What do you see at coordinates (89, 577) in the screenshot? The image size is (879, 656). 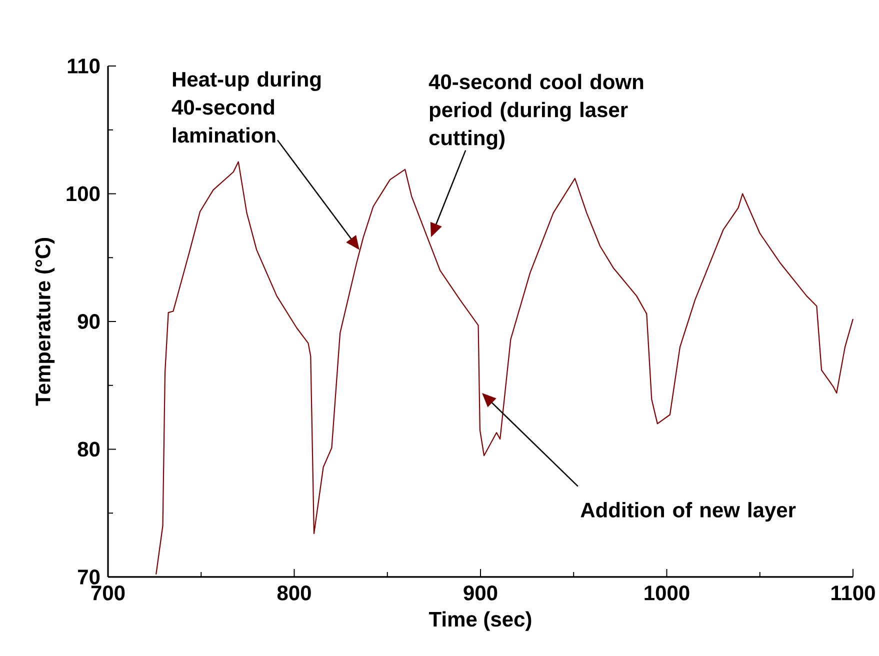 I see `y-tick-label: 70` at bounding box center [89, 577].